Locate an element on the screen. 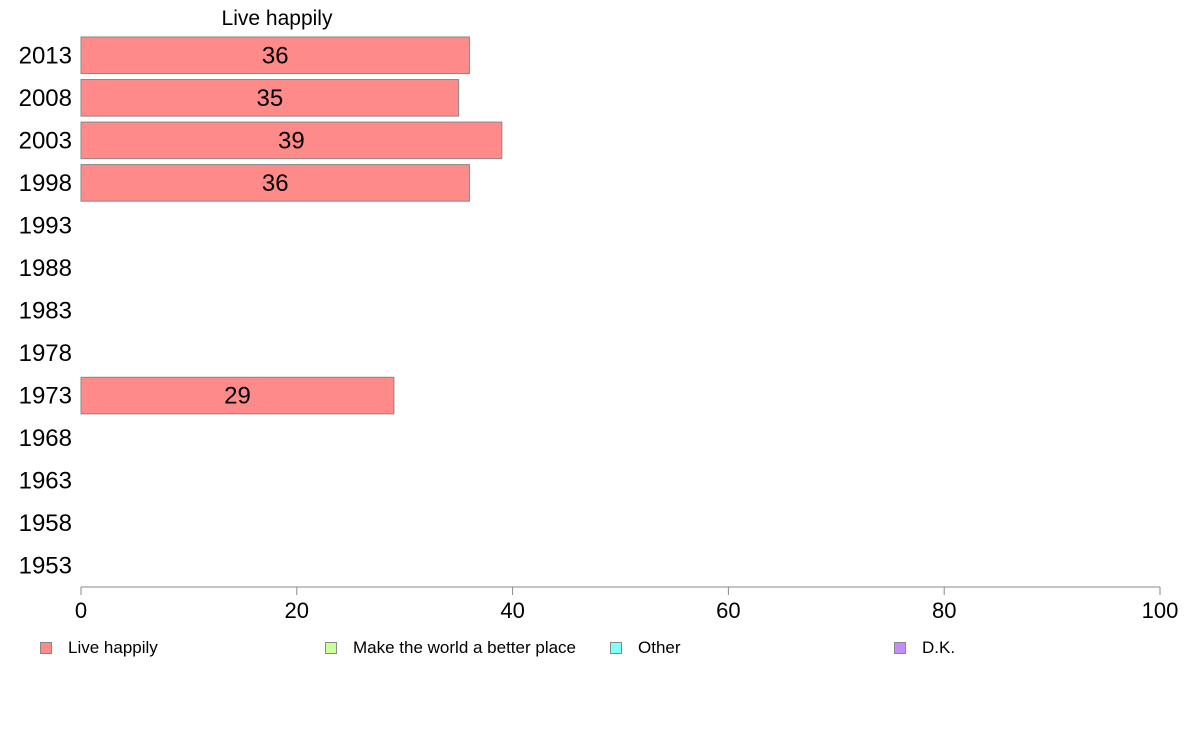 The image size is (1188, 736). y-tick-label: 1973 is located at coordinates (45, 396).